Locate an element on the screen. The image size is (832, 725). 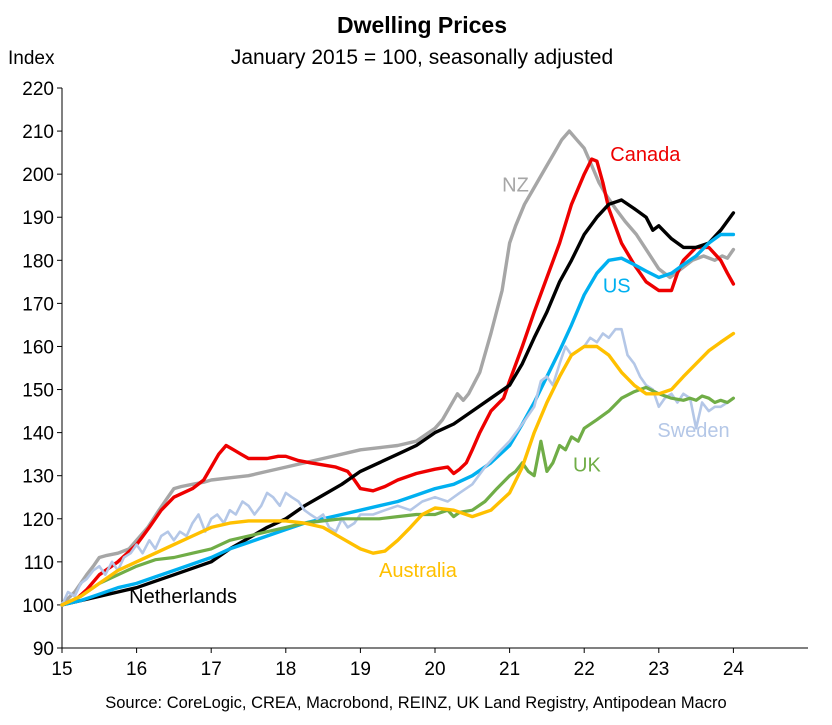
x-tick-label: 24 is located at coordinates (734, 669).